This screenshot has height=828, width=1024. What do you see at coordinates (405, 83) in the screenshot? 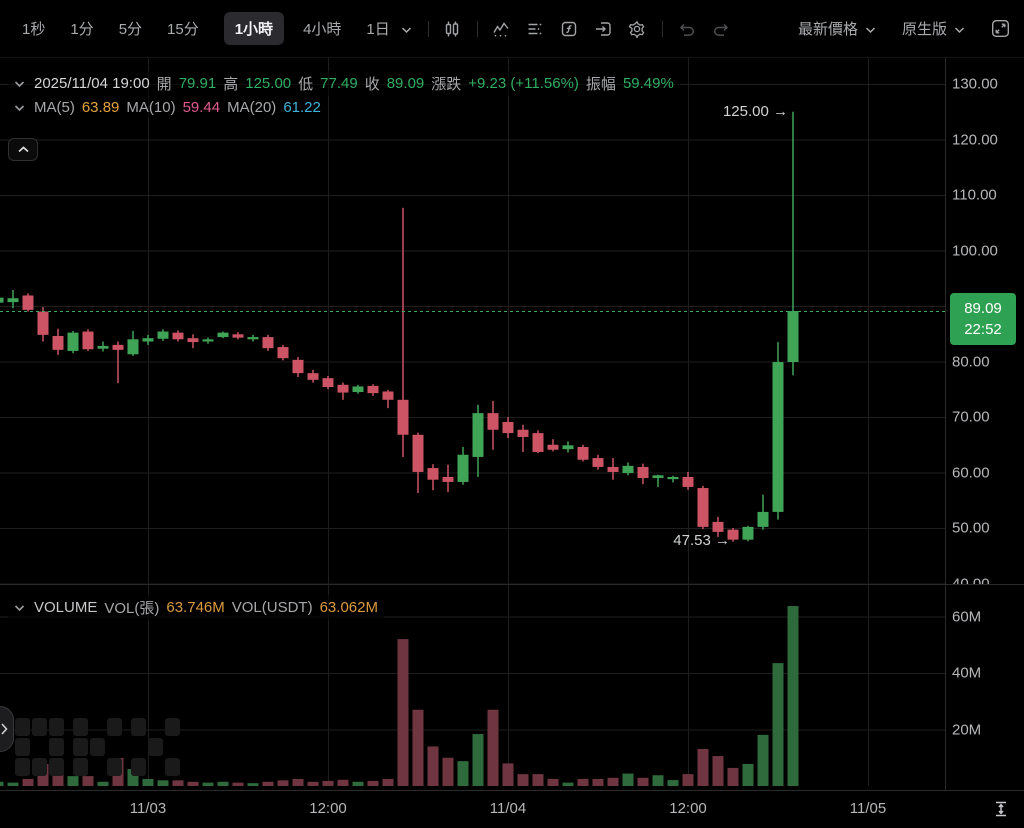
I see `close-value: 89.09` at bounding box center [405, 83].